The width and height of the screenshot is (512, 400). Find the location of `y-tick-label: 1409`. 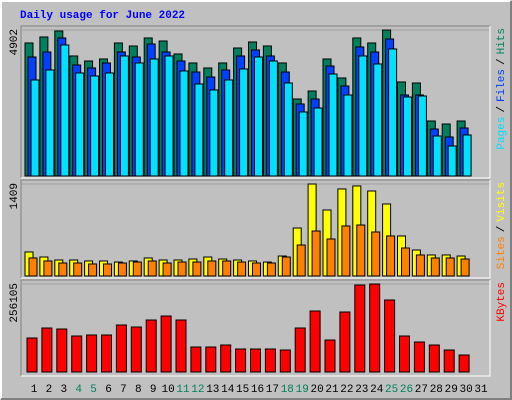

y-tick-label: 1409 is located at coordinates (15, 196).